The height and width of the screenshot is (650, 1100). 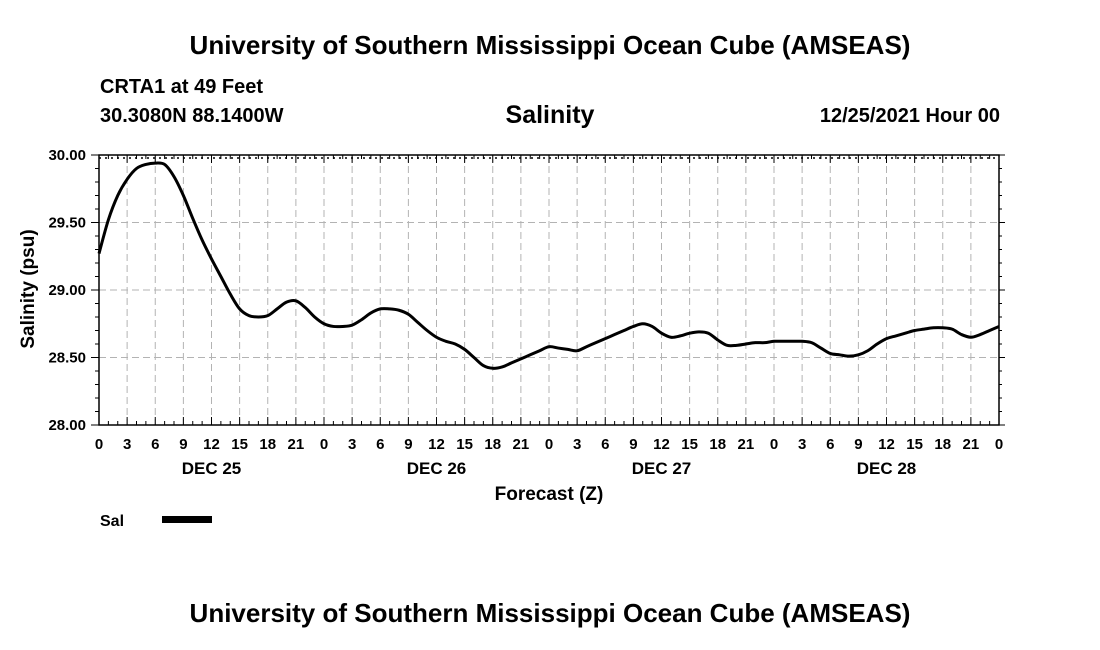 I want to click on y-tick-label: 29.00, so click(x=67, y=290).